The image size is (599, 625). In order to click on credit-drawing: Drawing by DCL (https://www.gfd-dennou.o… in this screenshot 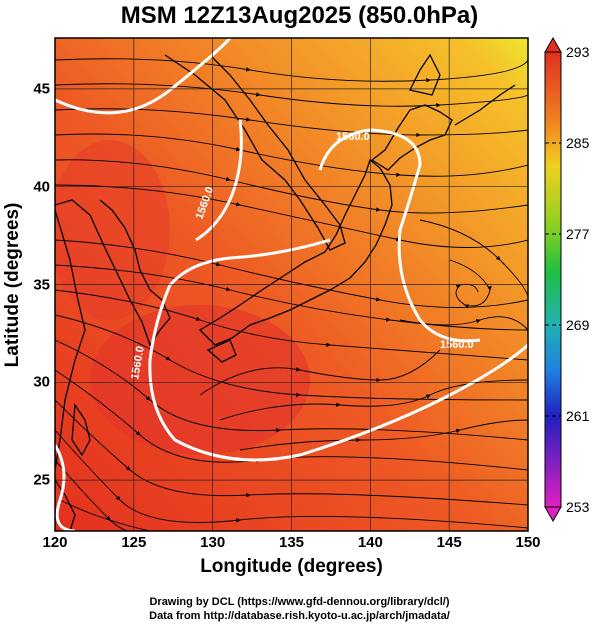, I will do `click(299, 602)`.